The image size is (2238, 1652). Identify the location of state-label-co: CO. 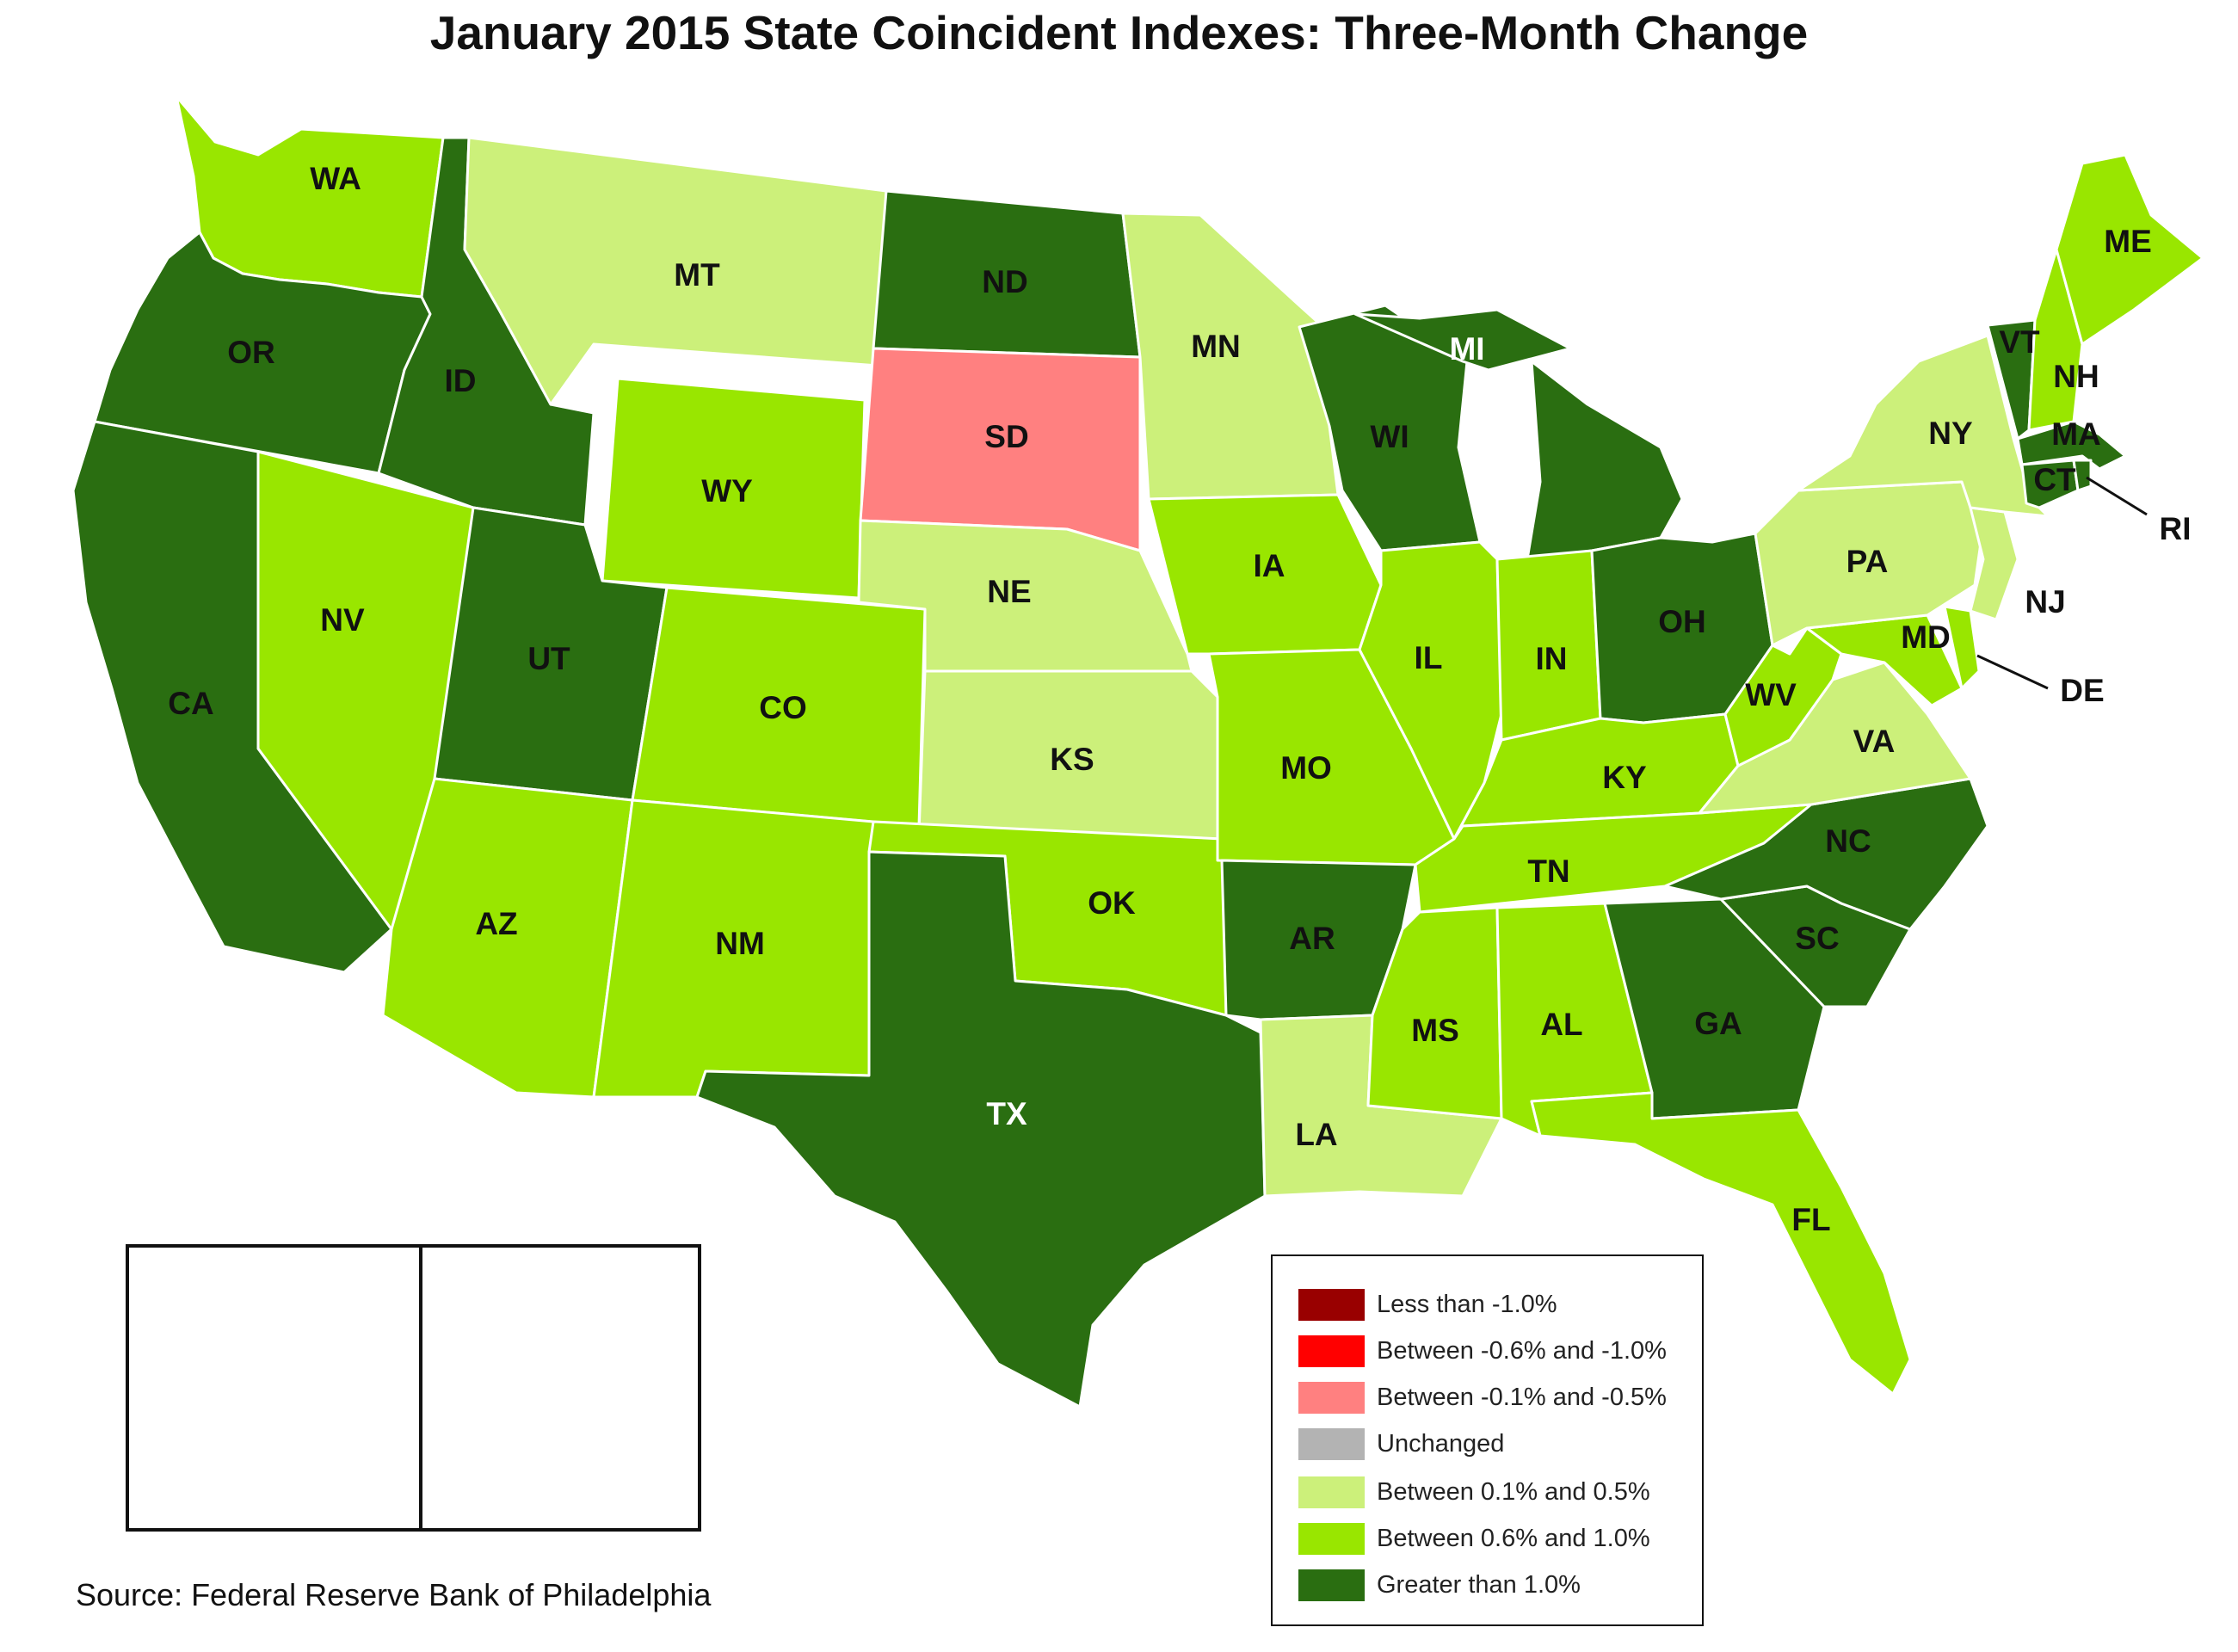
(783, 707).